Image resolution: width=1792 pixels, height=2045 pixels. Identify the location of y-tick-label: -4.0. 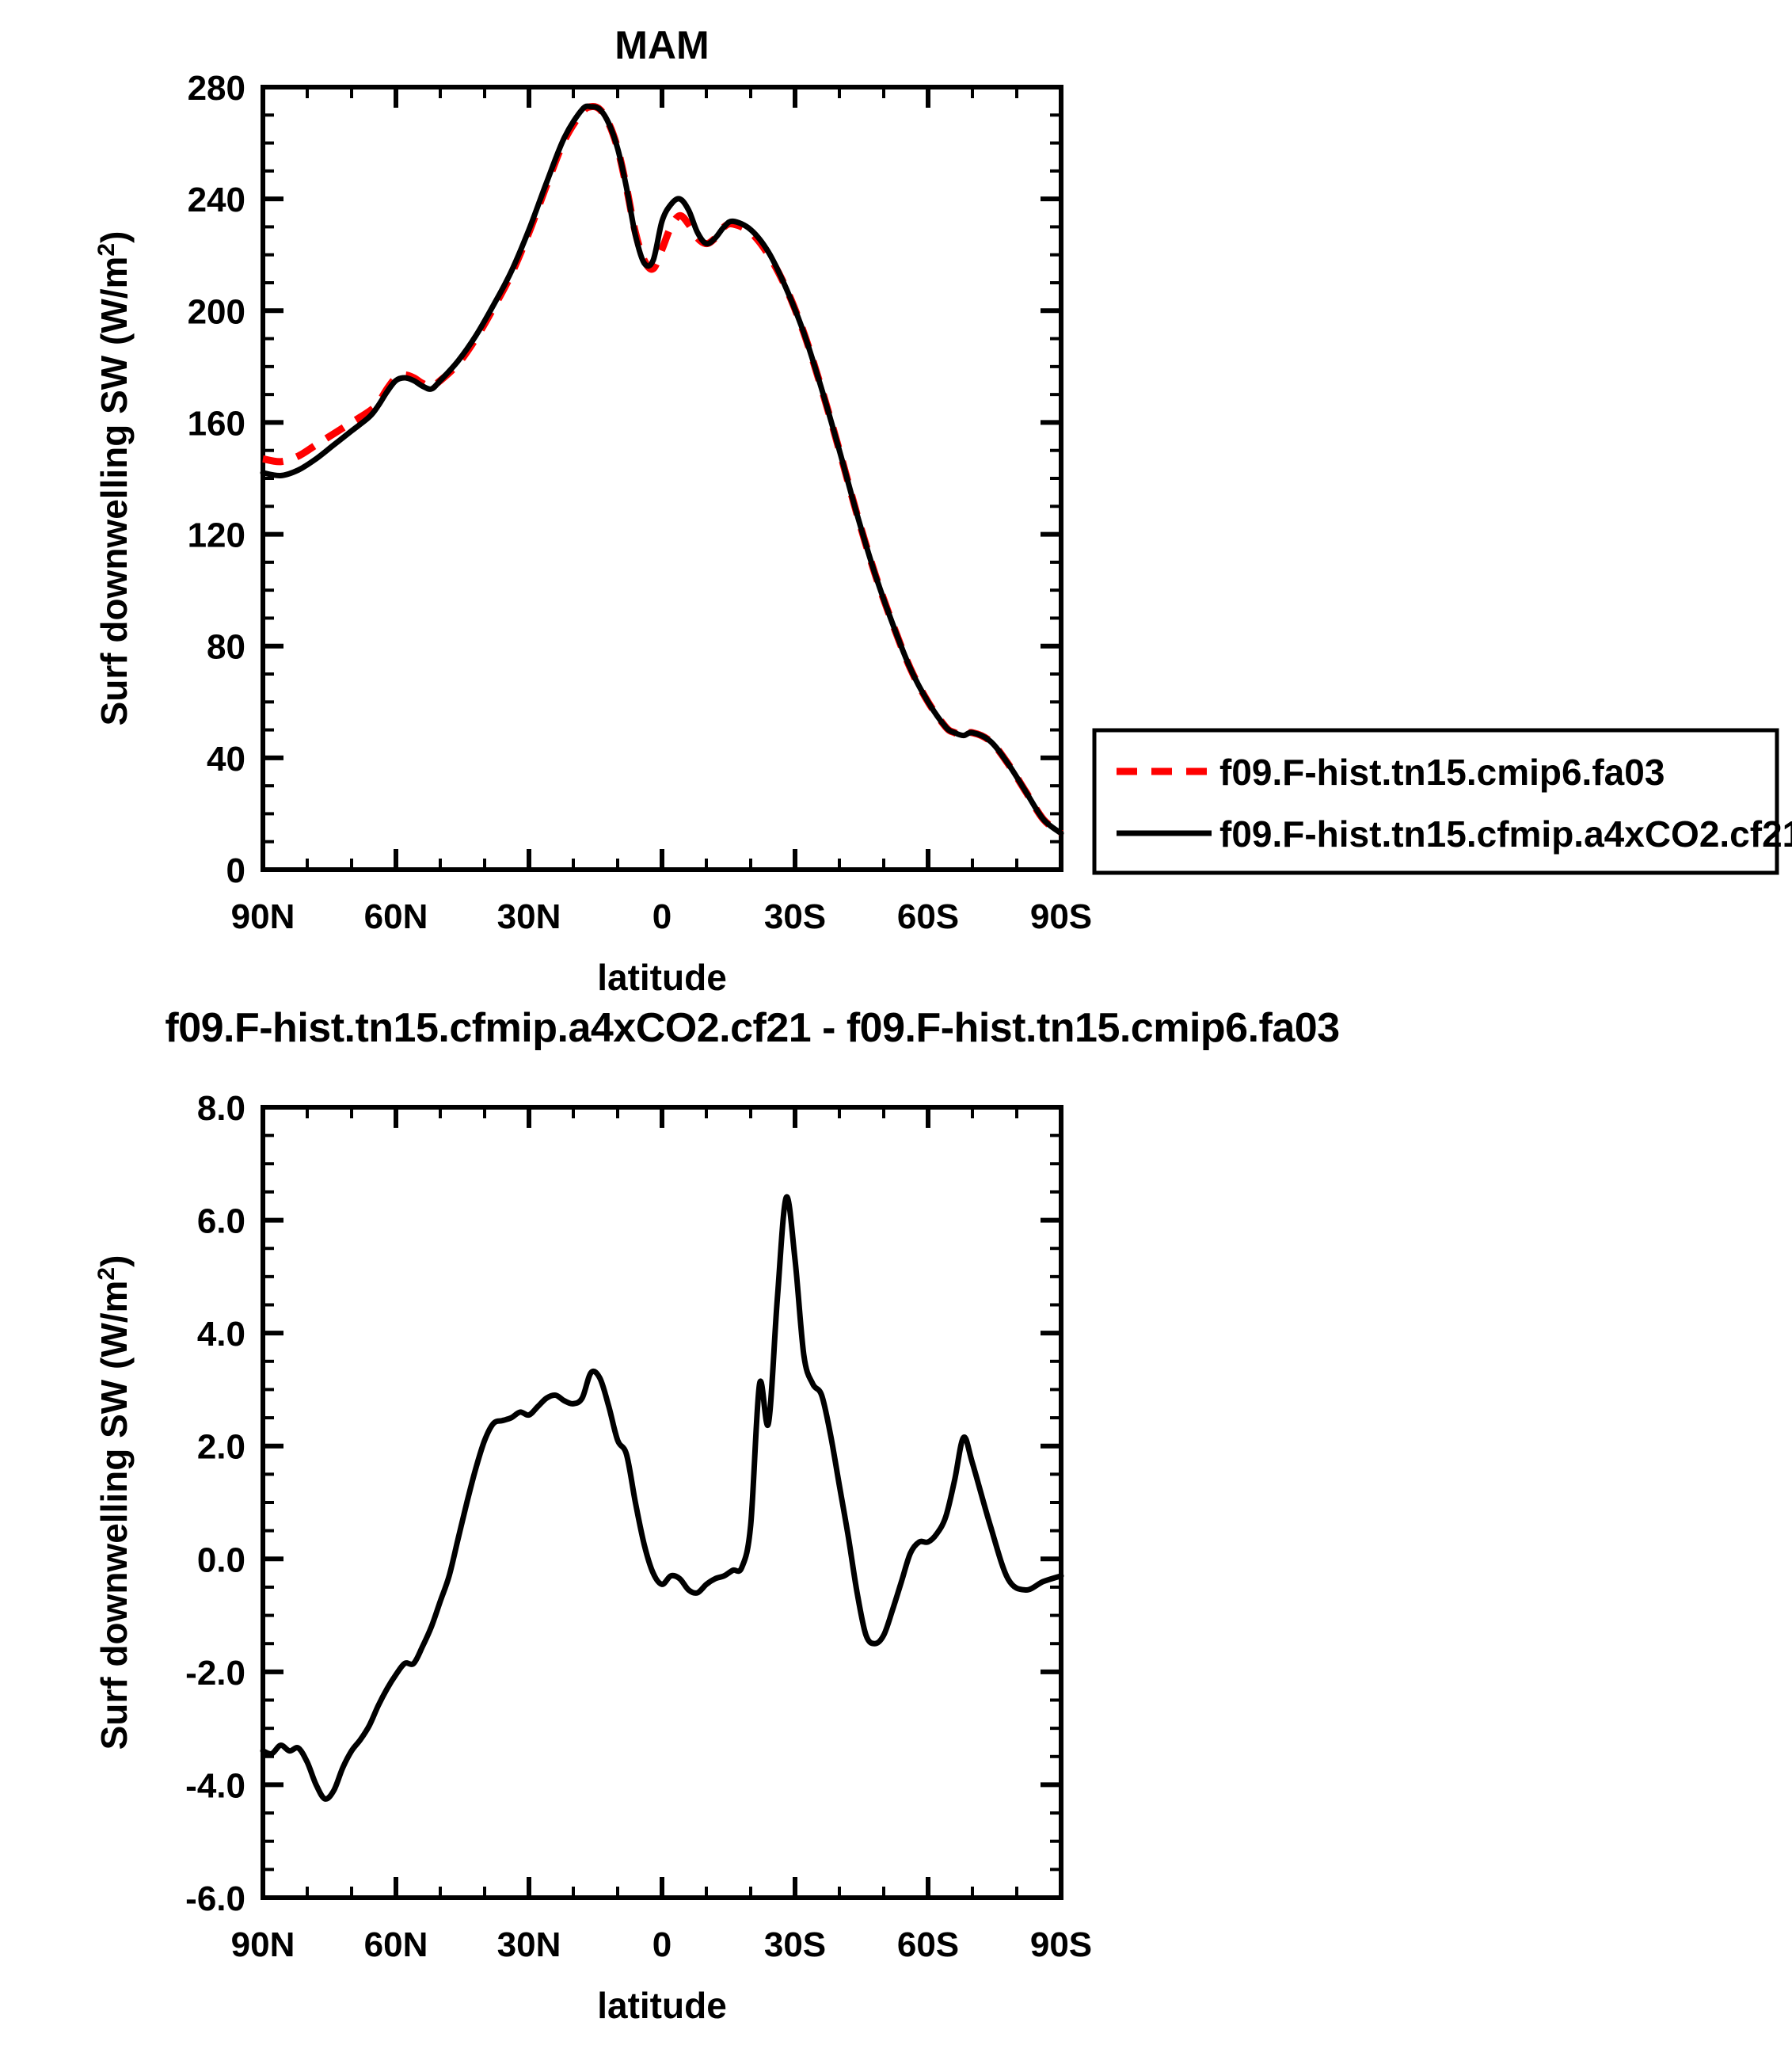
(215, 1785).